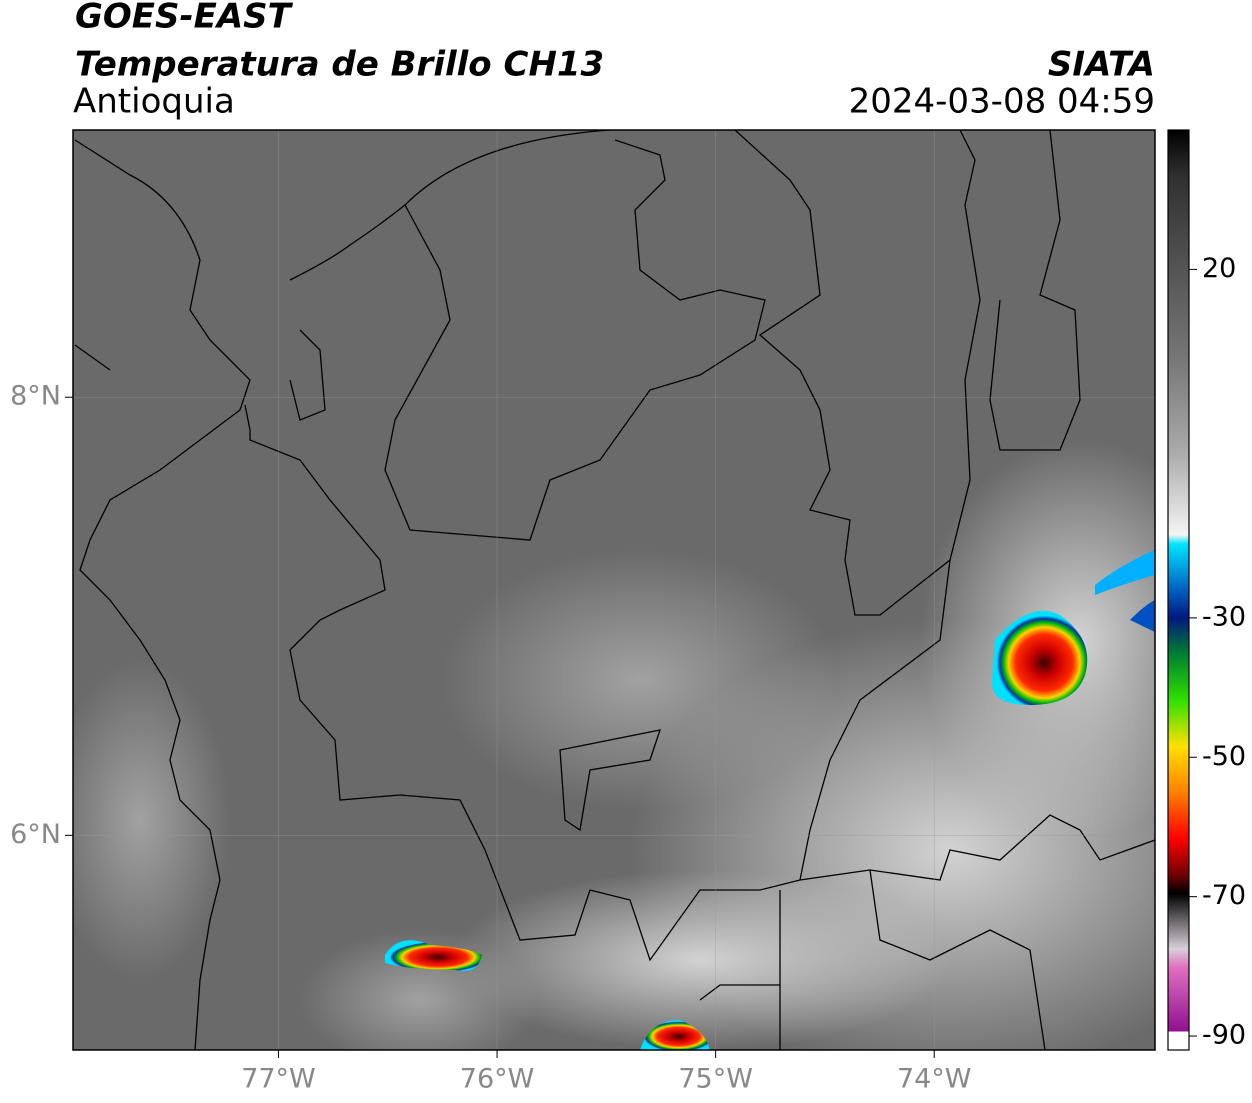 Image resolution: width=1252 pixels, height=1103 pixels. I want to click on y-tick-label: 8°N, so click(35, 396).